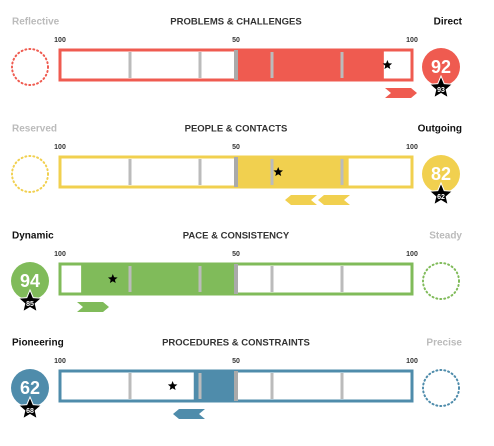 The height and width of the screenshot is (446, 494). I want to click on badge-value: 93, so click(441, 90).